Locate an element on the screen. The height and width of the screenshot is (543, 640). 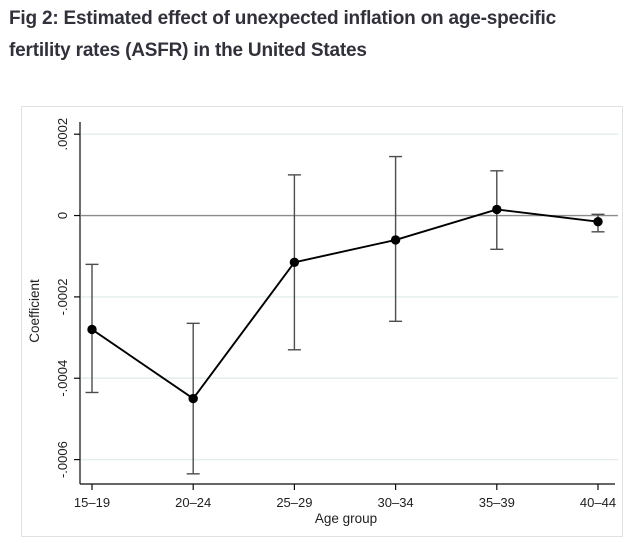
x-tick-label: 30–34 is located at coordinates (396, 502).